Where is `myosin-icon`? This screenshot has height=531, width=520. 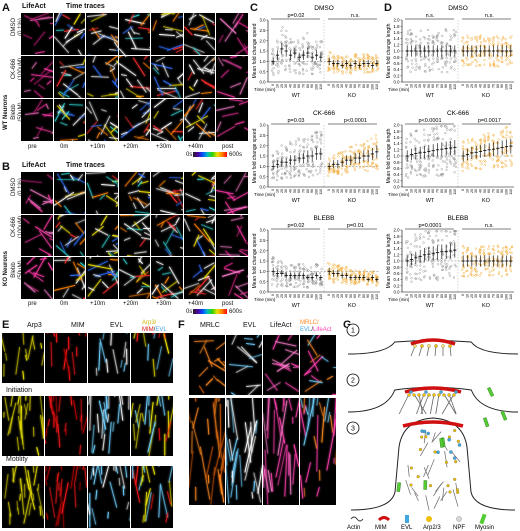 myosin-icon is located at coordinates (483, 519).